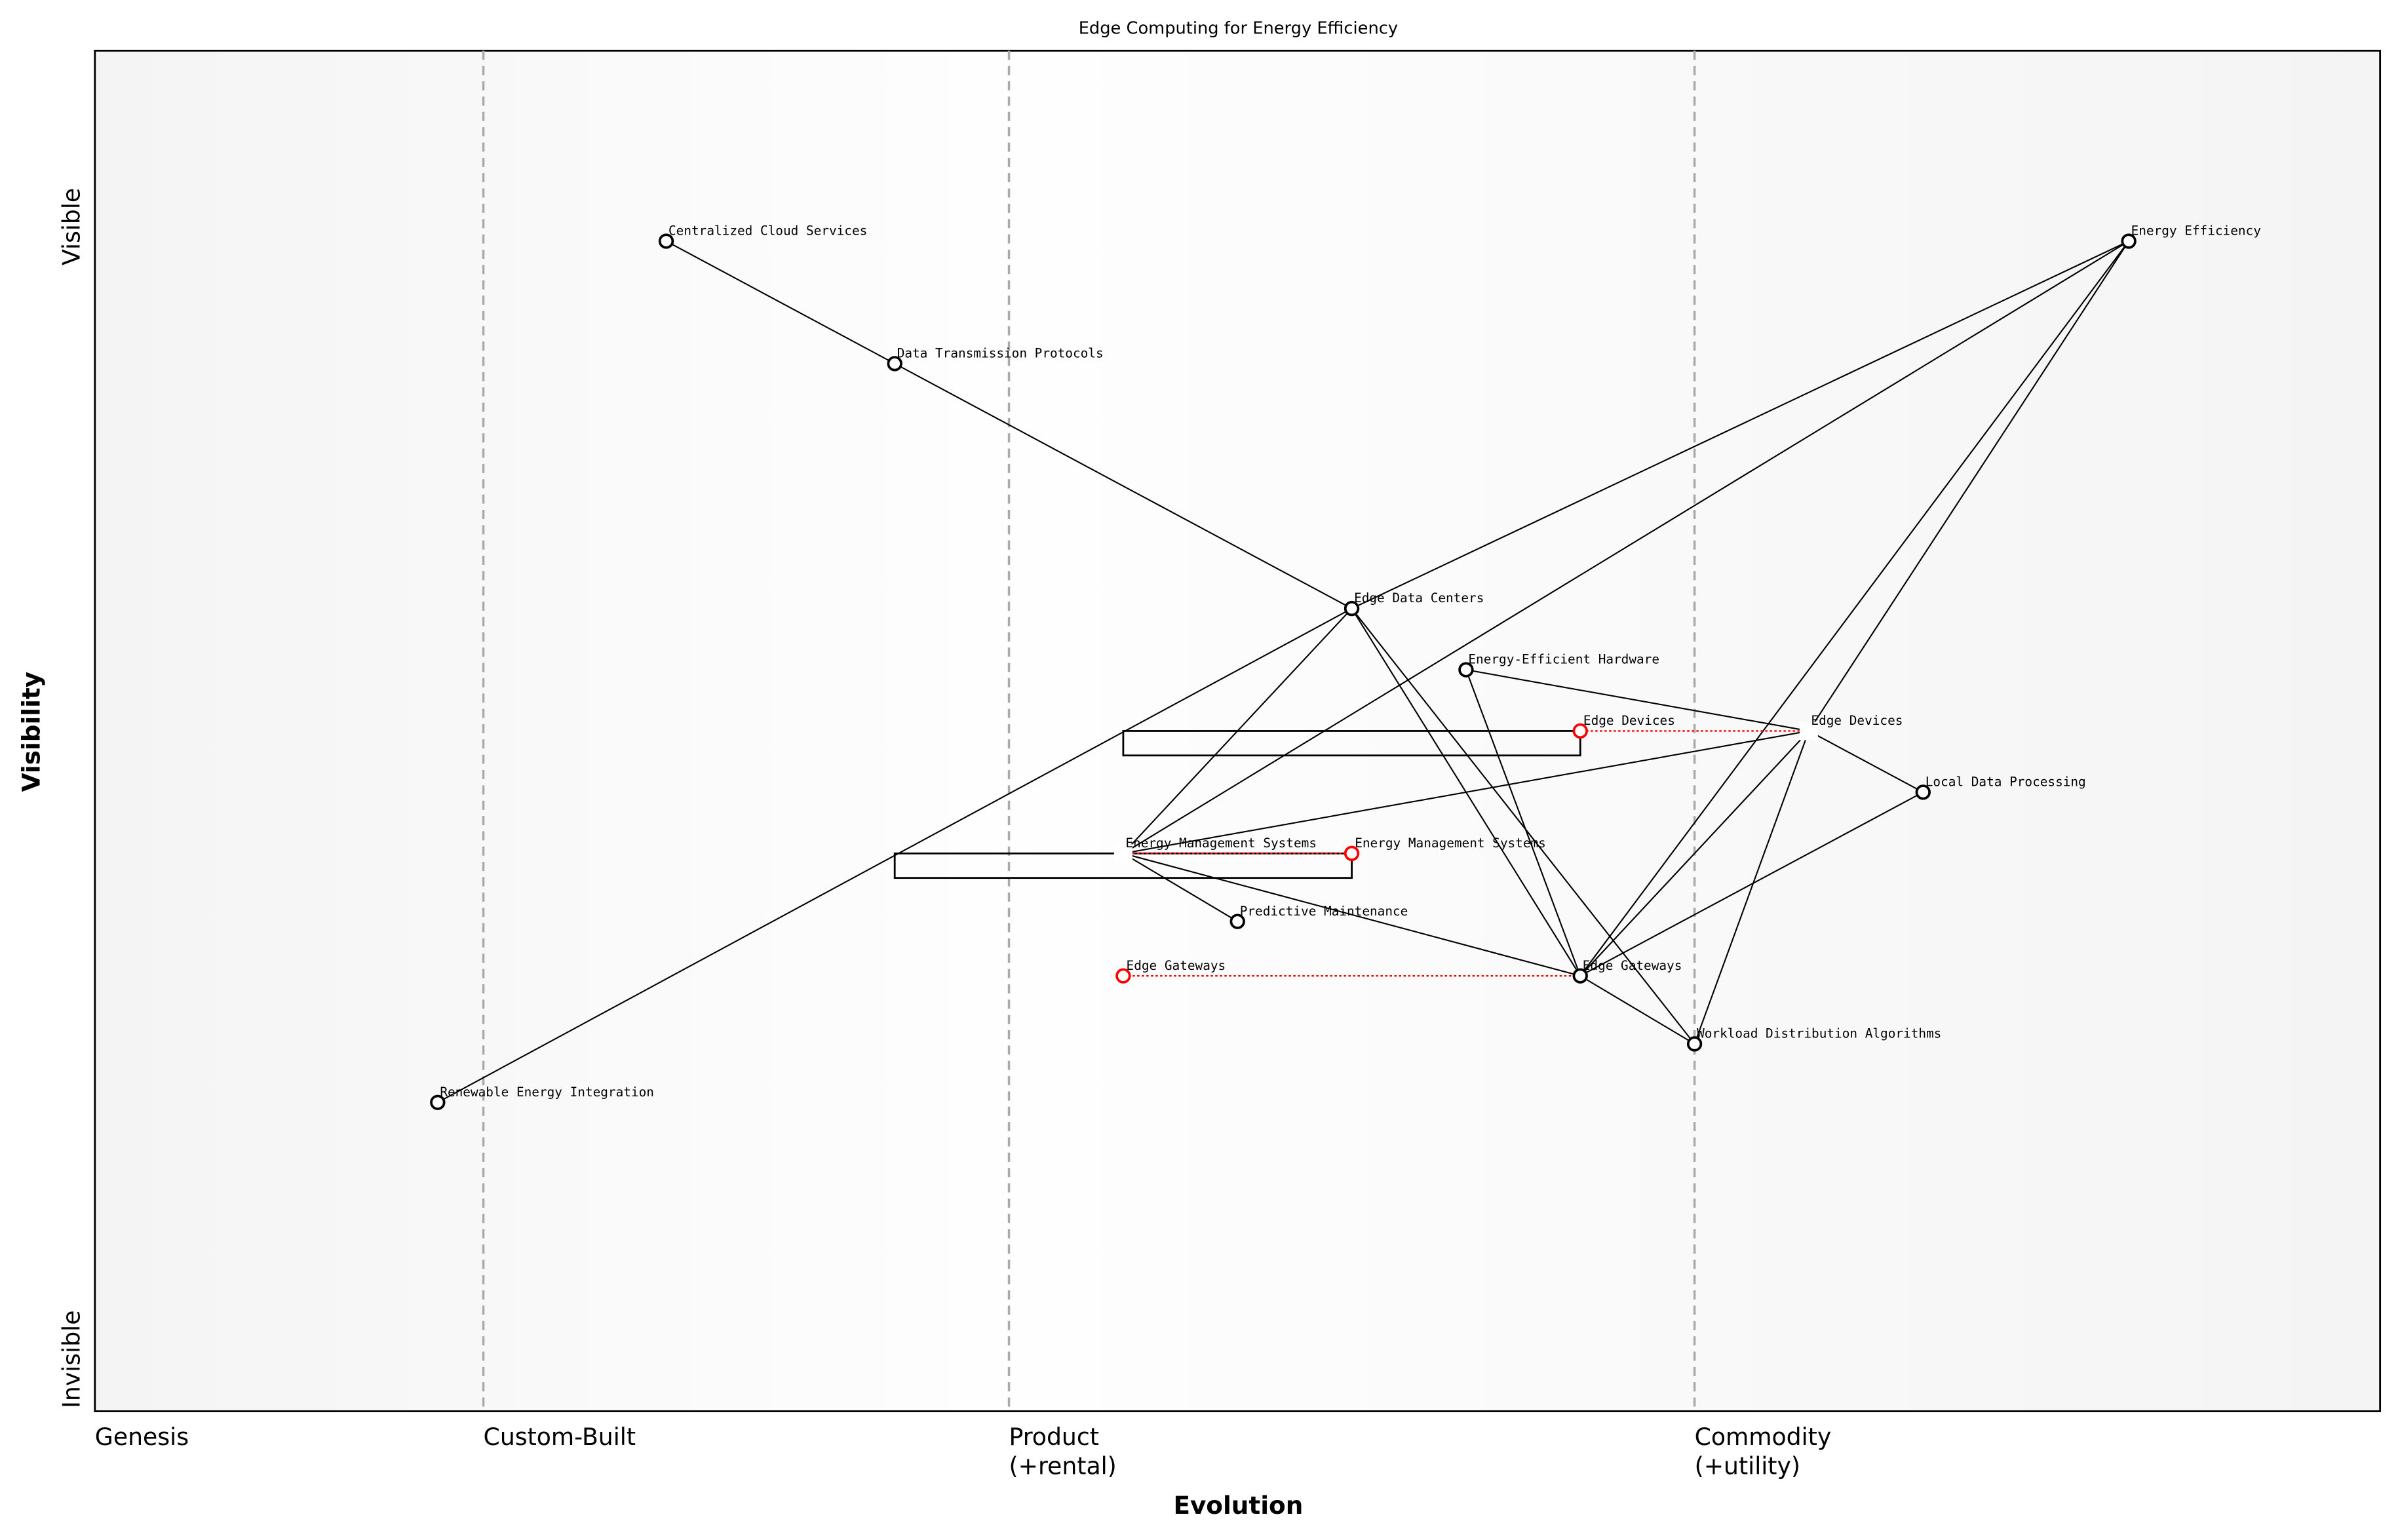 This screenshot has height=1540, width=2400. What do you see at coordinates (1176, 965) in the screenshot?
I see `evolved-component-label: Edge Gateways` at bounding box center [1176, 965].